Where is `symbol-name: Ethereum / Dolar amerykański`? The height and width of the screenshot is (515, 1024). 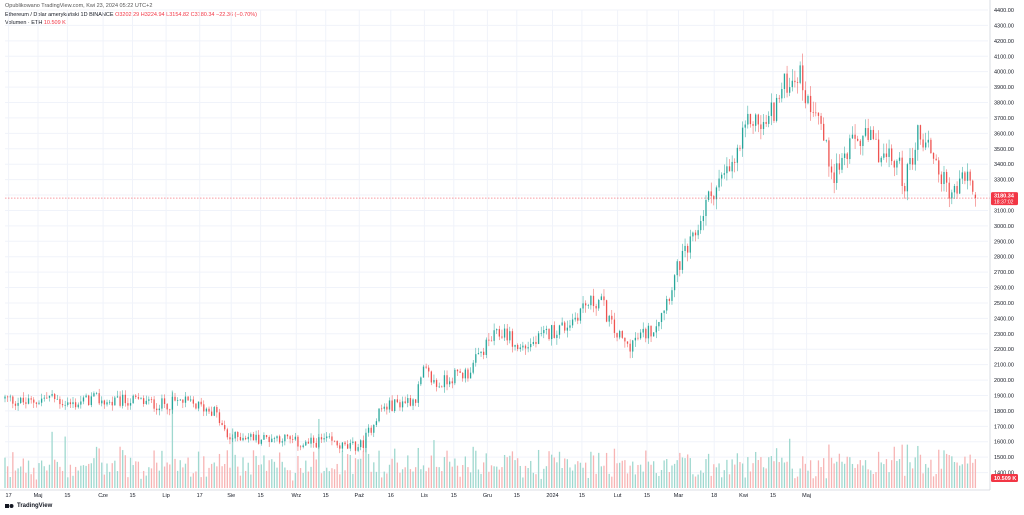
symbol-name: Ethereum / Dolar amerykański is located at coordinates (42, 15).